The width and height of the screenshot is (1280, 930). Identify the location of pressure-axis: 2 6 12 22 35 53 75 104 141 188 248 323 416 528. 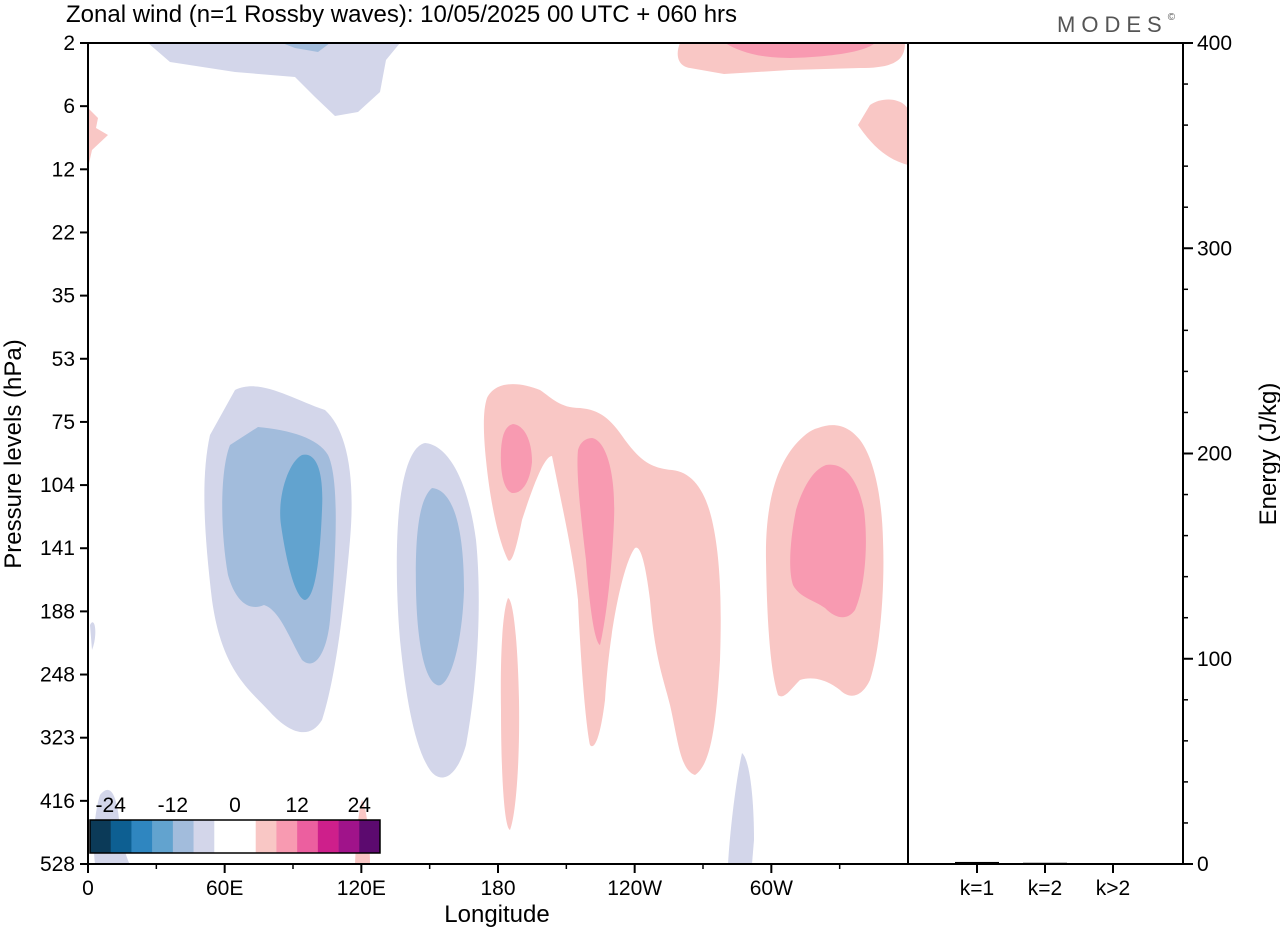
(64, 454).